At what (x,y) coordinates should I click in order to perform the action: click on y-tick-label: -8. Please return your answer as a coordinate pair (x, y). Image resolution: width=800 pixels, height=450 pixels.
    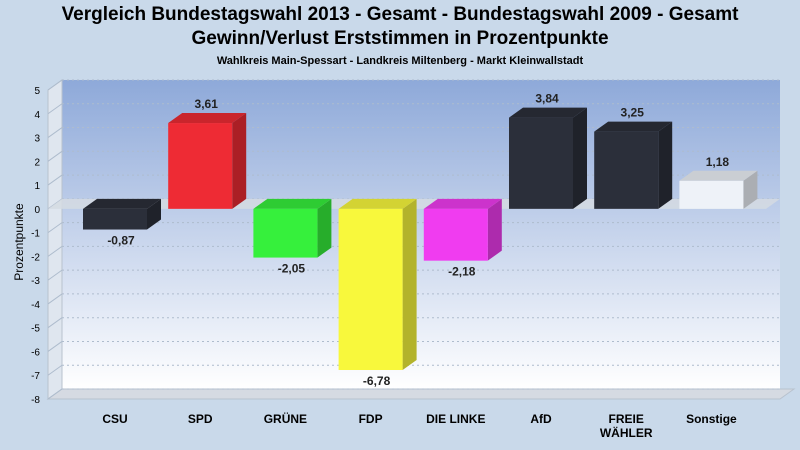
    Looking at the image, I should click on (35, 400).